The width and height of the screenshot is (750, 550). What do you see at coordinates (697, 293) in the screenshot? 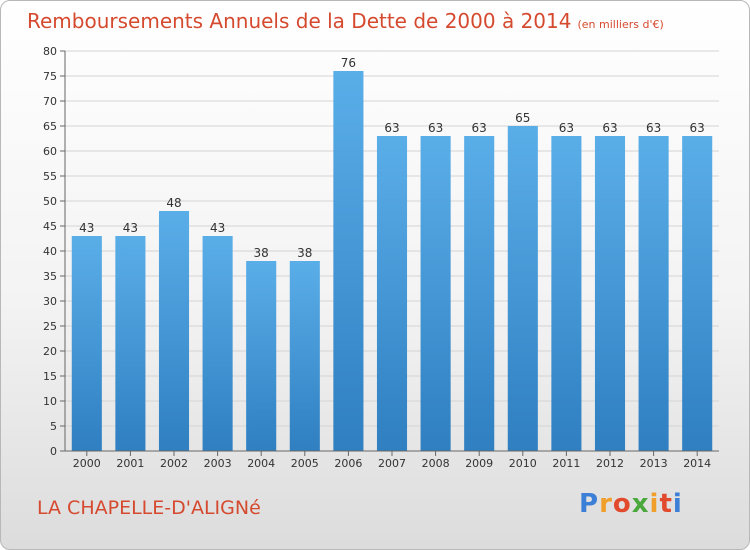
I see `bar-2014` at bounding box center [697, 293].